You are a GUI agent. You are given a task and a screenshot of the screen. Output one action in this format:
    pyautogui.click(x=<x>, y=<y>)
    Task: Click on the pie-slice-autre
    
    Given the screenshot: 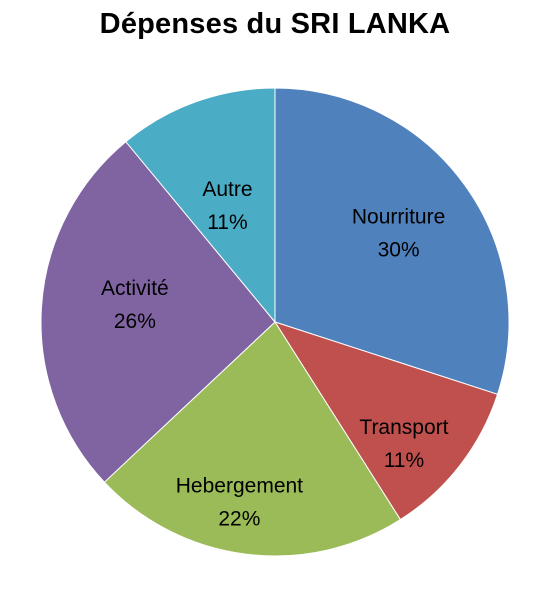 What is the action you would take?
    pyautogui.click(x=200, y=205)
    